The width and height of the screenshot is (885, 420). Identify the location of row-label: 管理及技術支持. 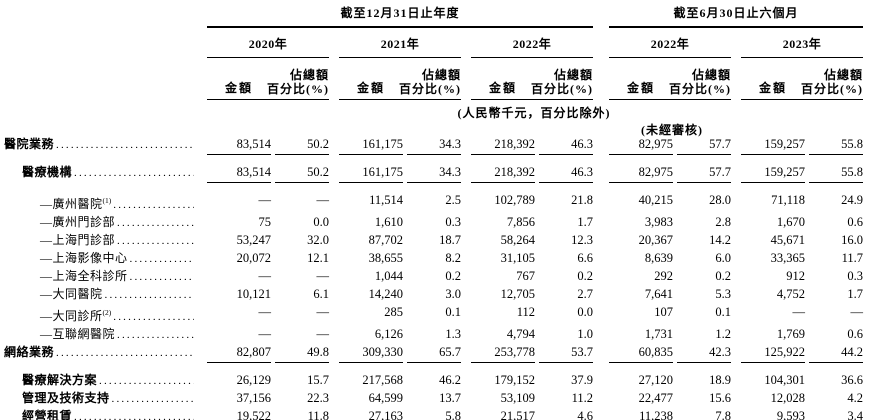
(99, 399).